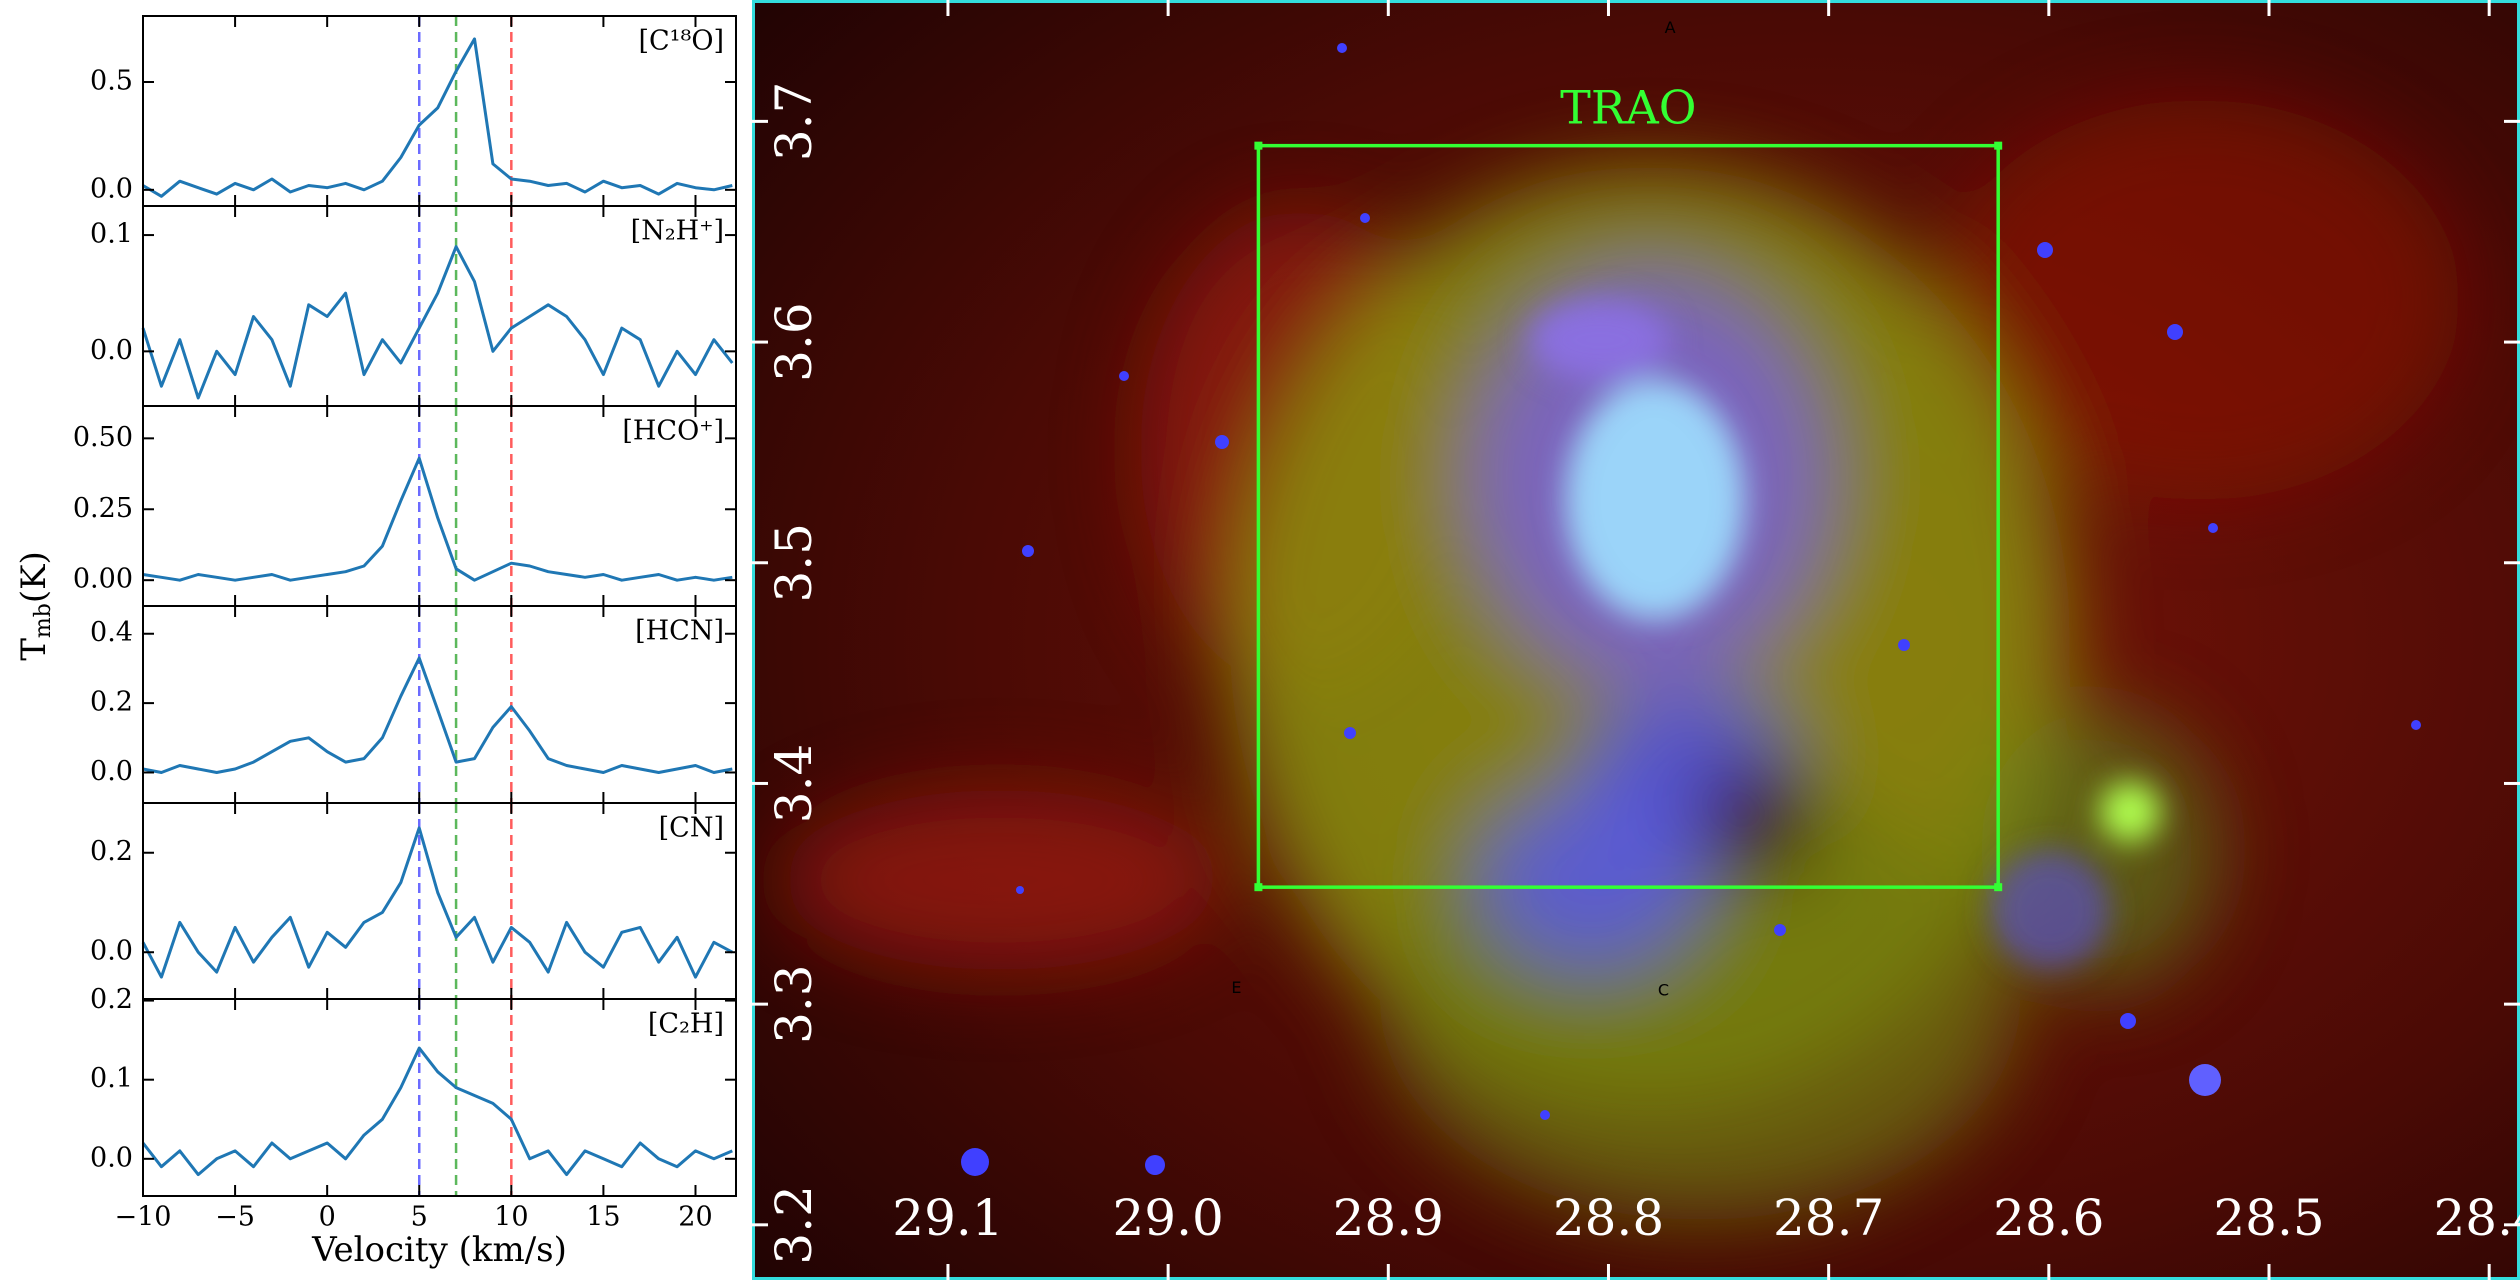  Describe the element at coordinates (439, 1250) in the screenshot. I see `x-axis-label: Velocity (km/s)` at that location.